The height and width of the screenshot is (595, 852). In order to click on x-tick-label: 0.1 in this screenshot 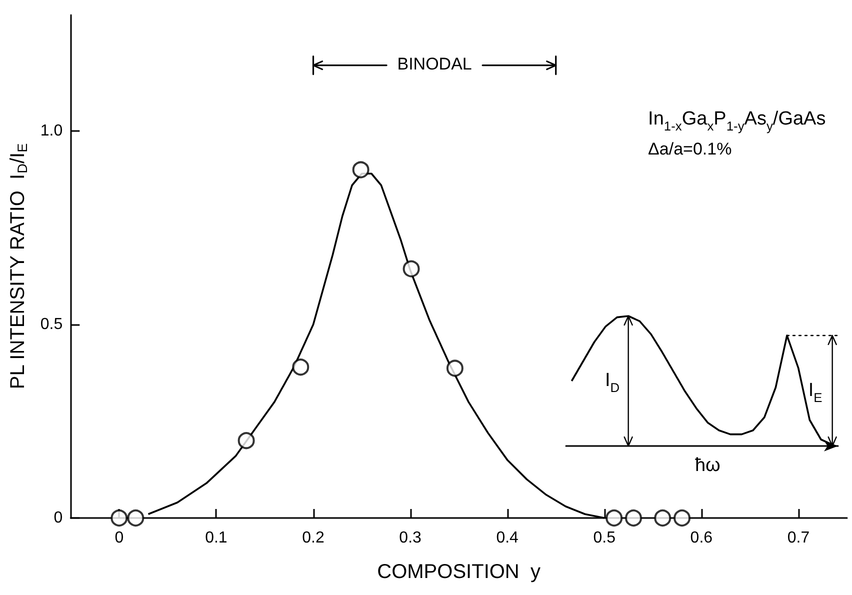, I will do `click(216, 538)`.